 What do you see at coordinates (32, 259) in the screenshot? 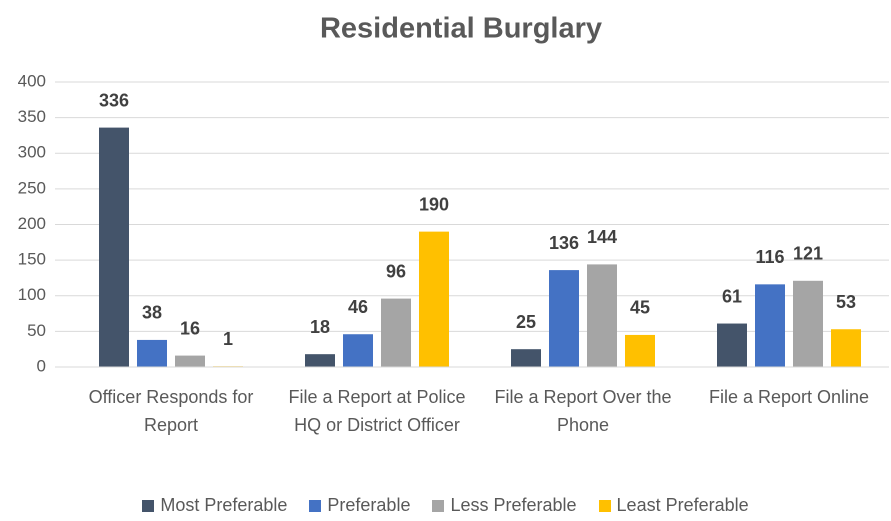
I see `y-tick-label: 150` at bounding box center [32, 259].